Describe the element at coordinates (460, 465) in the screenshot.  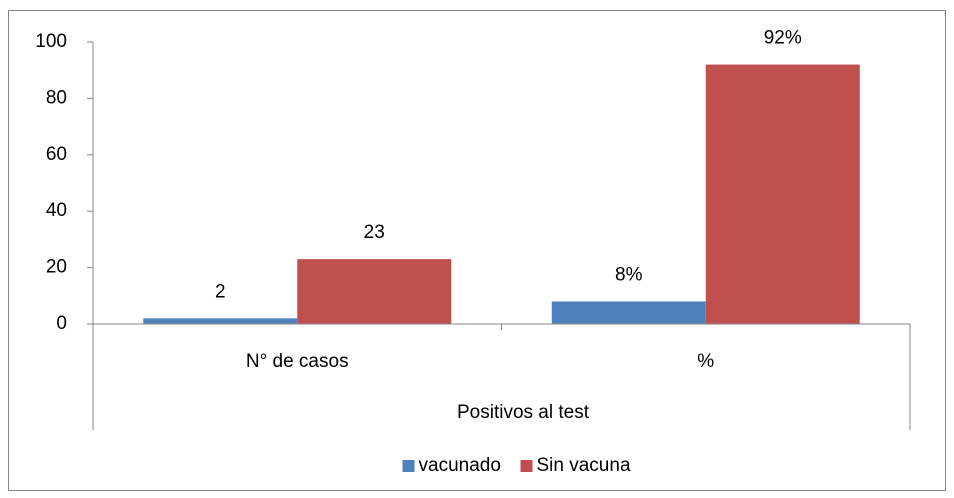
I see `legend-label: vacunado` at that location.